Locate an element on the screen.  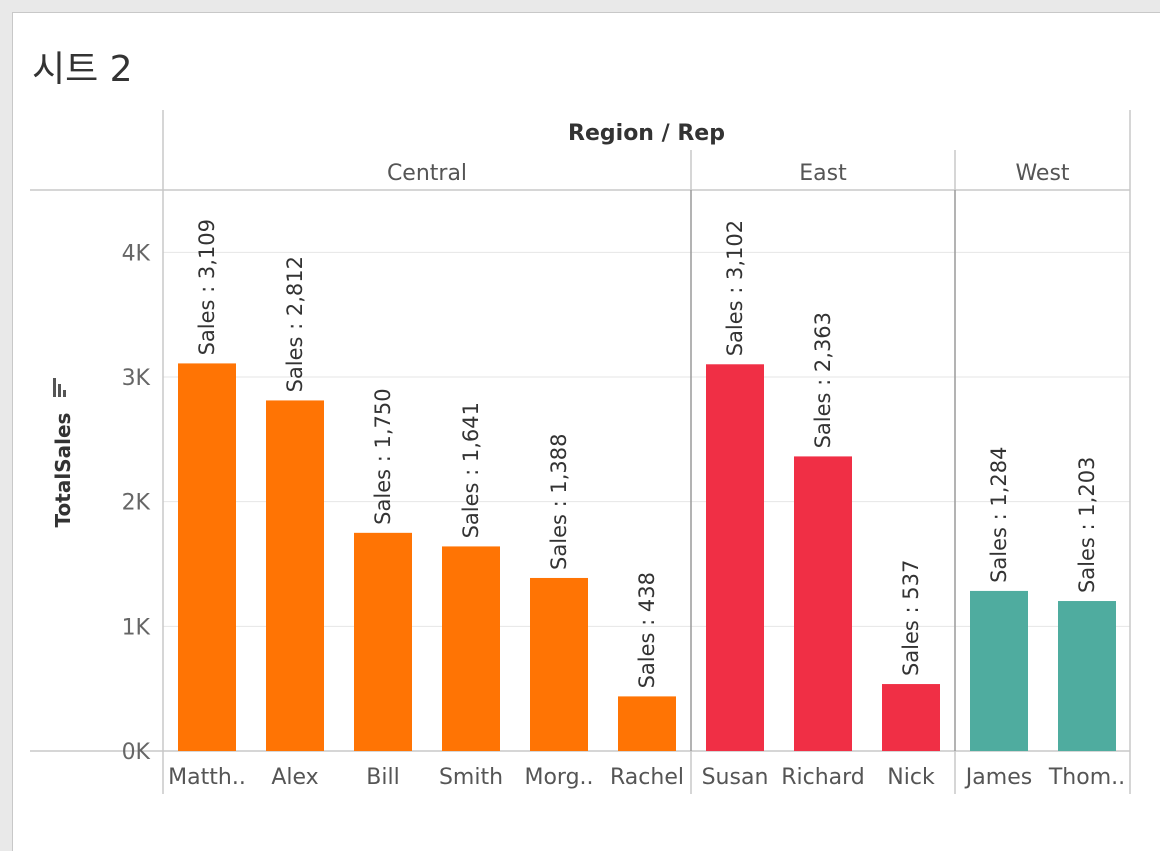
x-category-label: James is located at coordinates (998, 777).